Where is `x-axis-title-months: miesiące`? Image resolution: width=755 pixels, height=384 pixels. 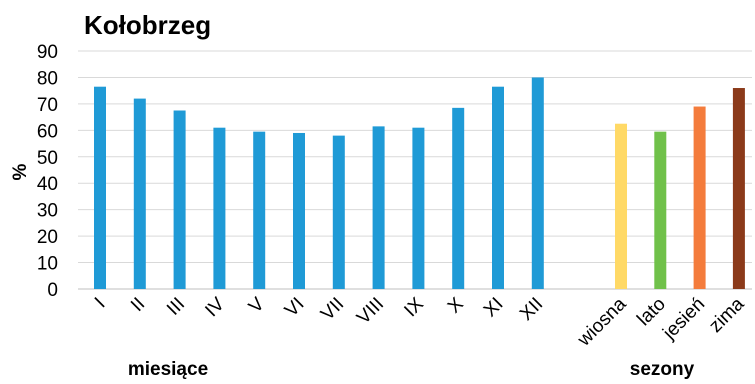
x-axis-title-months: miesiące is located at coordinates (168, 369).